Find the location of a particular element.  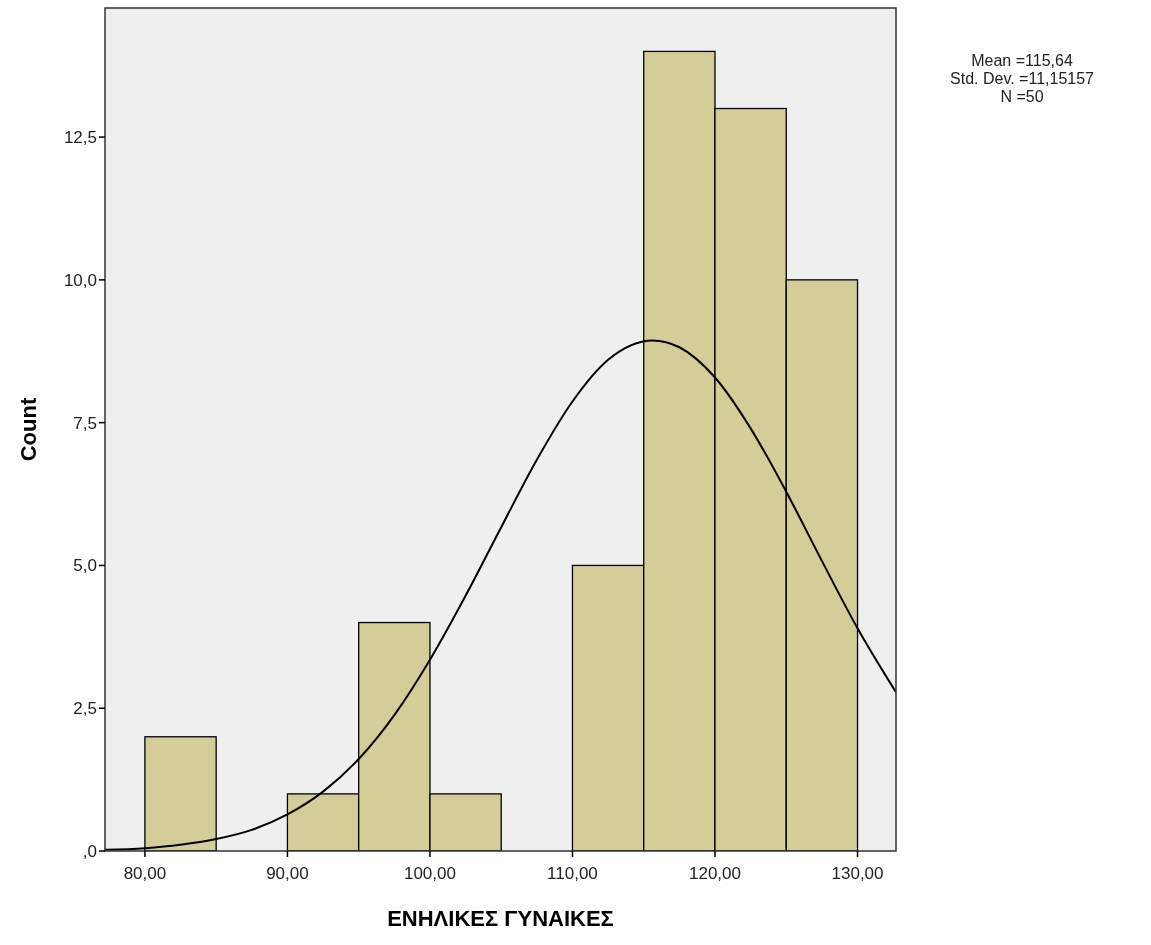

x-tick-label: 90,00 is located at coordinates (287, 873).